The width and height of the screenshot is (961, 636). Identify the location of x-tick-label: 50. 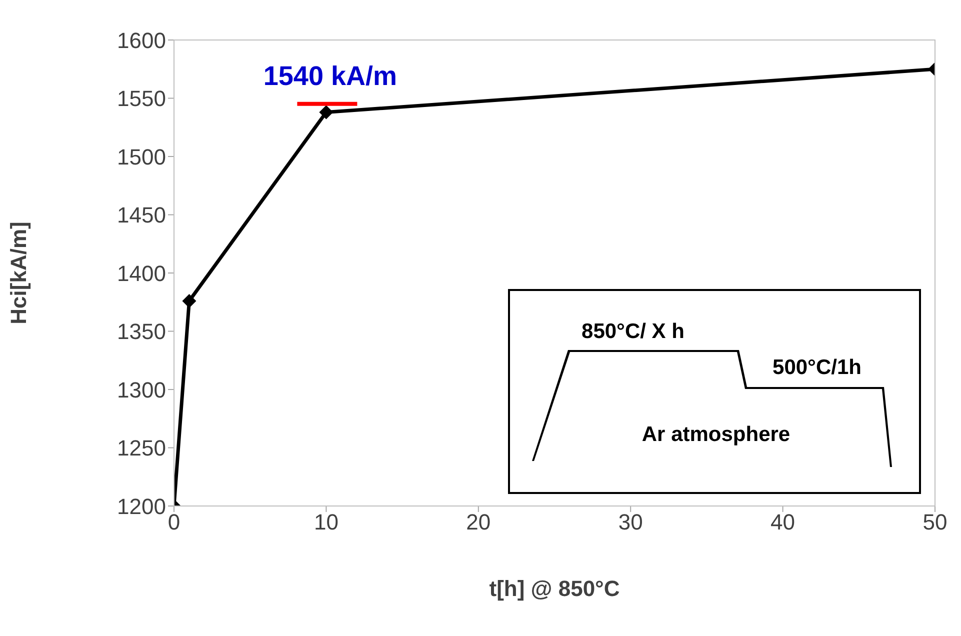
(935, 522).